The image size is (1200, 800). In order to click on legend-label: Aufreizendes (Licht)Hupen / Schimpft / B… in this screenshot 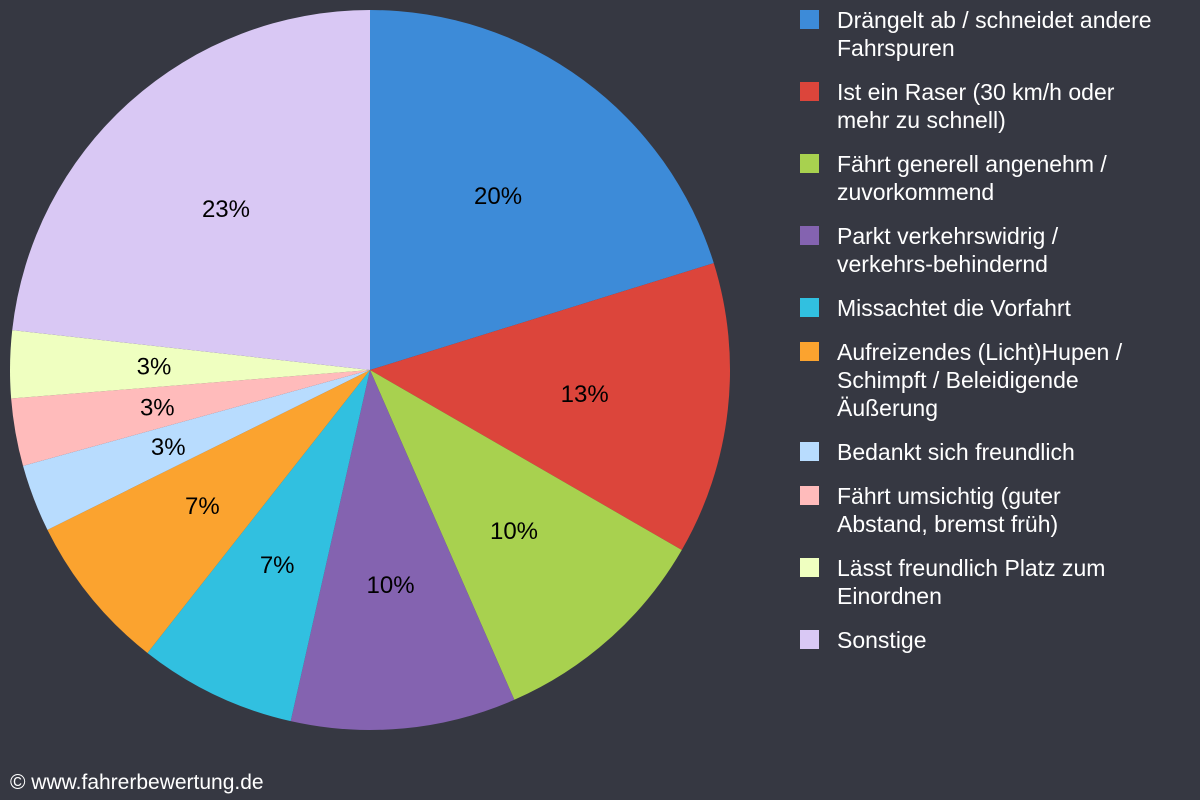, I will do `click(980, 380)`.